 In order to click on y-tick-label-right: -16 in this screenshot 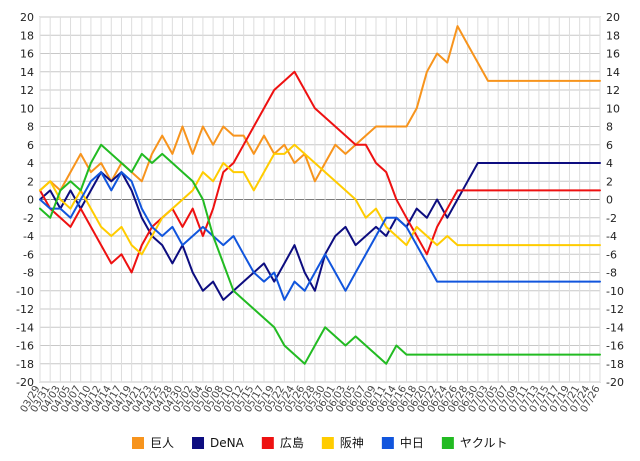, I will do `click(615, 346)`.